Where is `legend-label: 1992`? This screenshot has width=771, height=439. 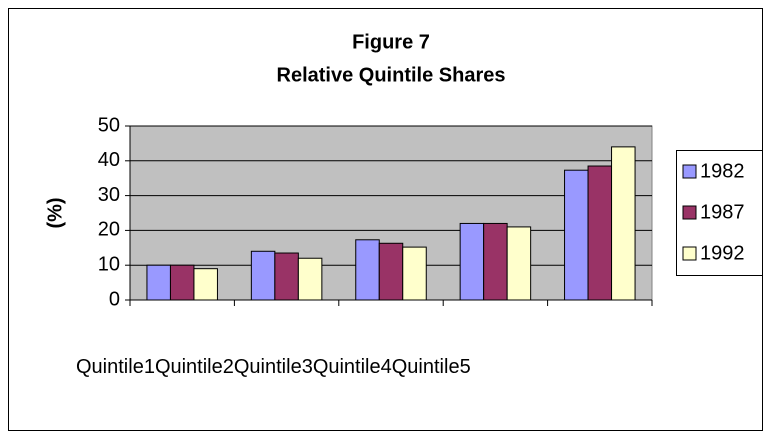
legend-label: 1992 is located at coordinates (722, 253).